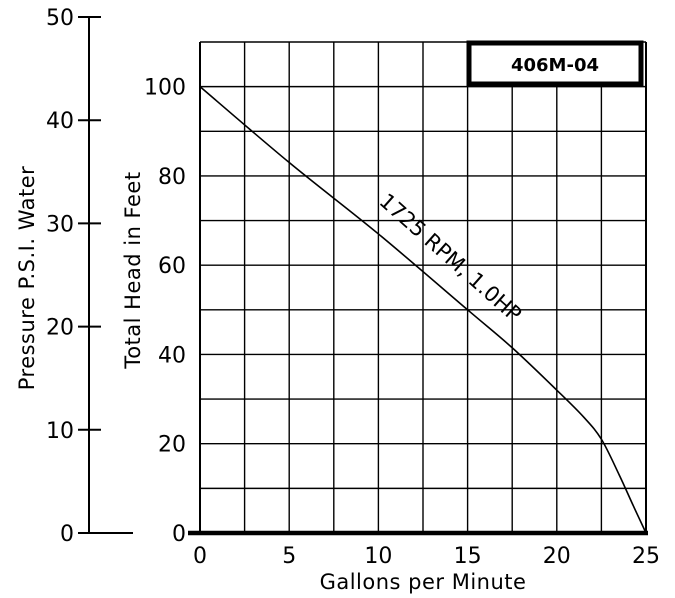 The image size is (675, 598). What do you see at coordinates (172, 445) in the screenshot?
I see `y-tick-label: 20` at bounding box center [172, 445].